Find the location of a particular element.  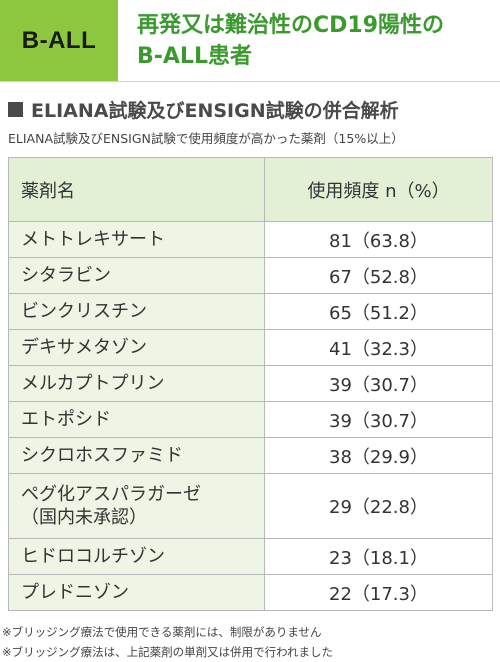

drug-name: シタラビン is located at coordinates (136, 275).